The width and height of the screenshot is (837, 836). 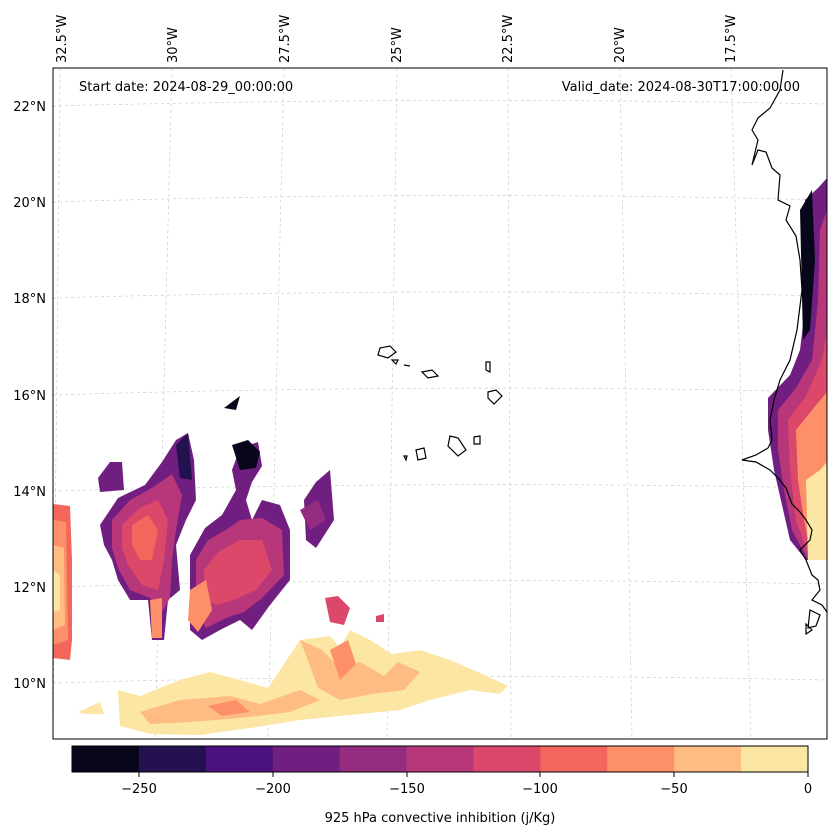 I want to click on lat-label: 22°N, so click(x=29, y=107).